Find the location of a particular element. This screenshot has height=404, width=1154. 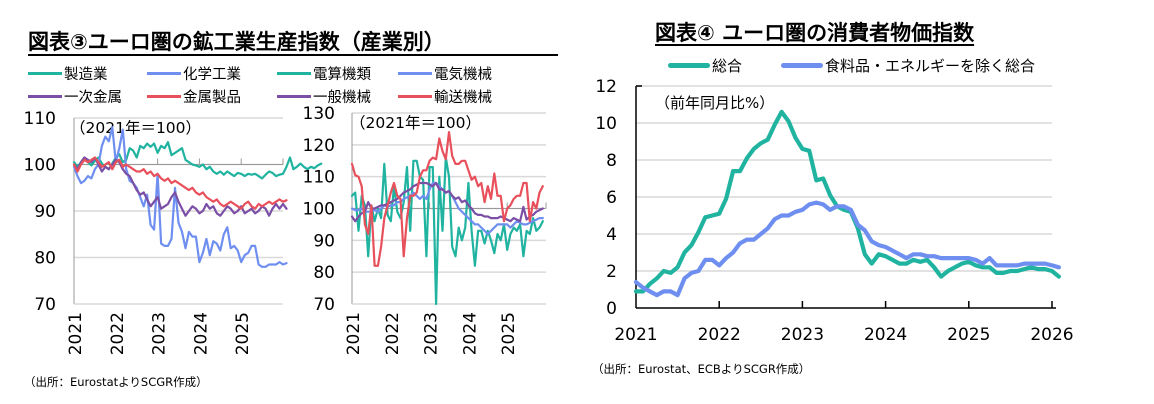

figure3-source: （出所：EurostatよりSCGR作成） is located at coordinates (116, 382).